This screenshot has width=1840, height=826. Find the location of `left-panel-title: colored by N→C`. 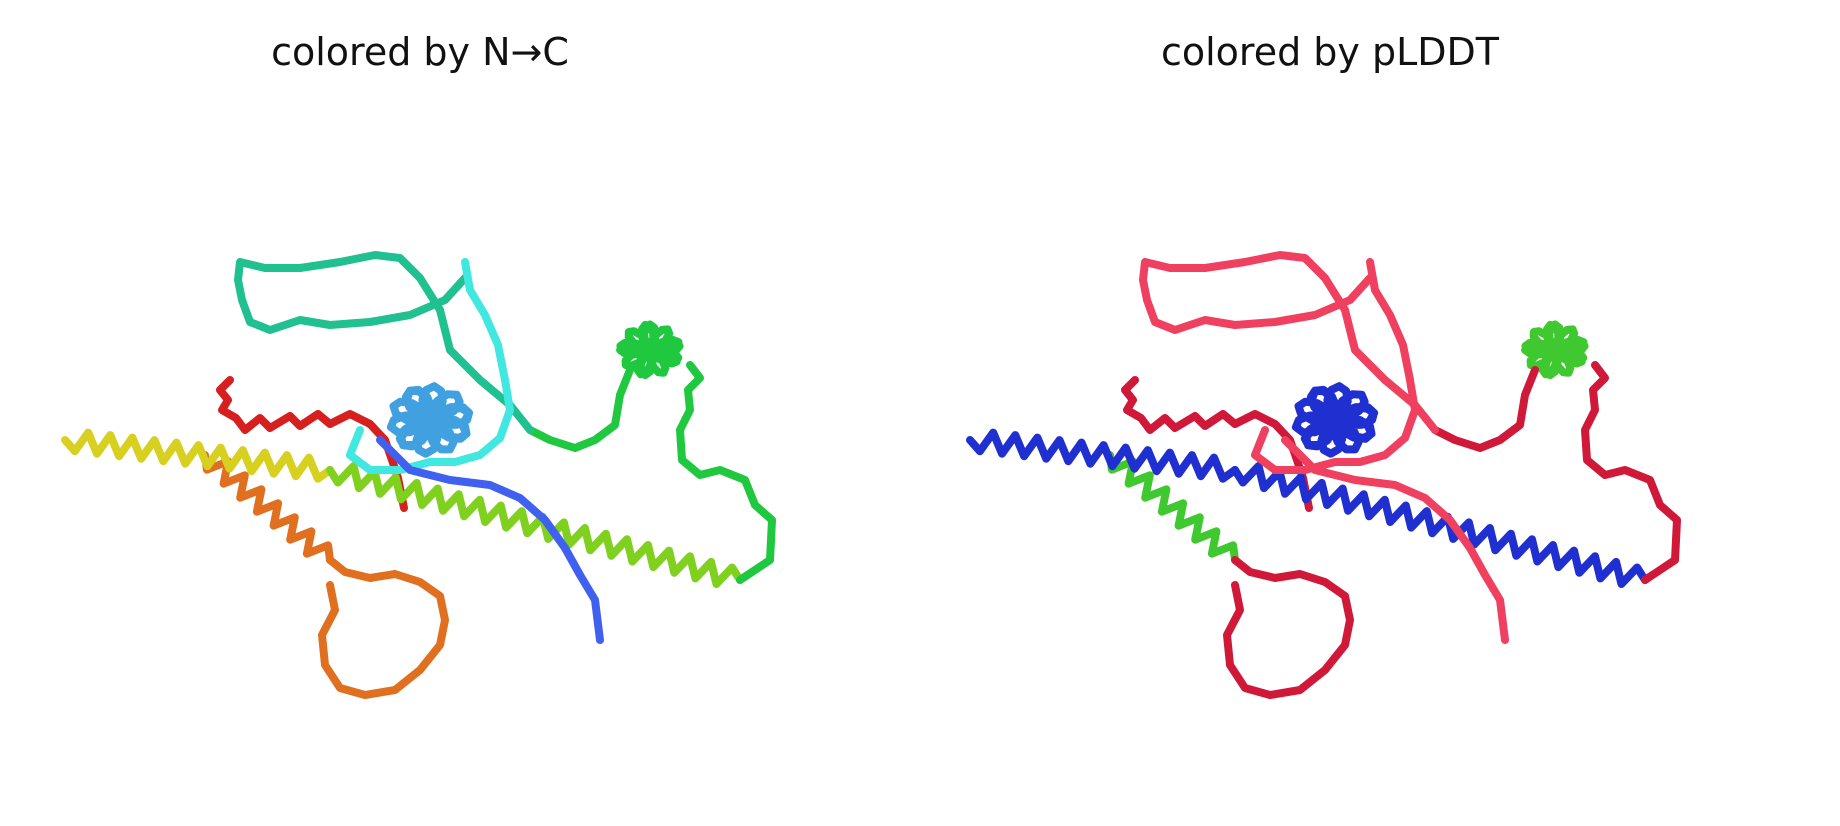

left-panel-title: colored by N→C is located at coordinates (420, 52).